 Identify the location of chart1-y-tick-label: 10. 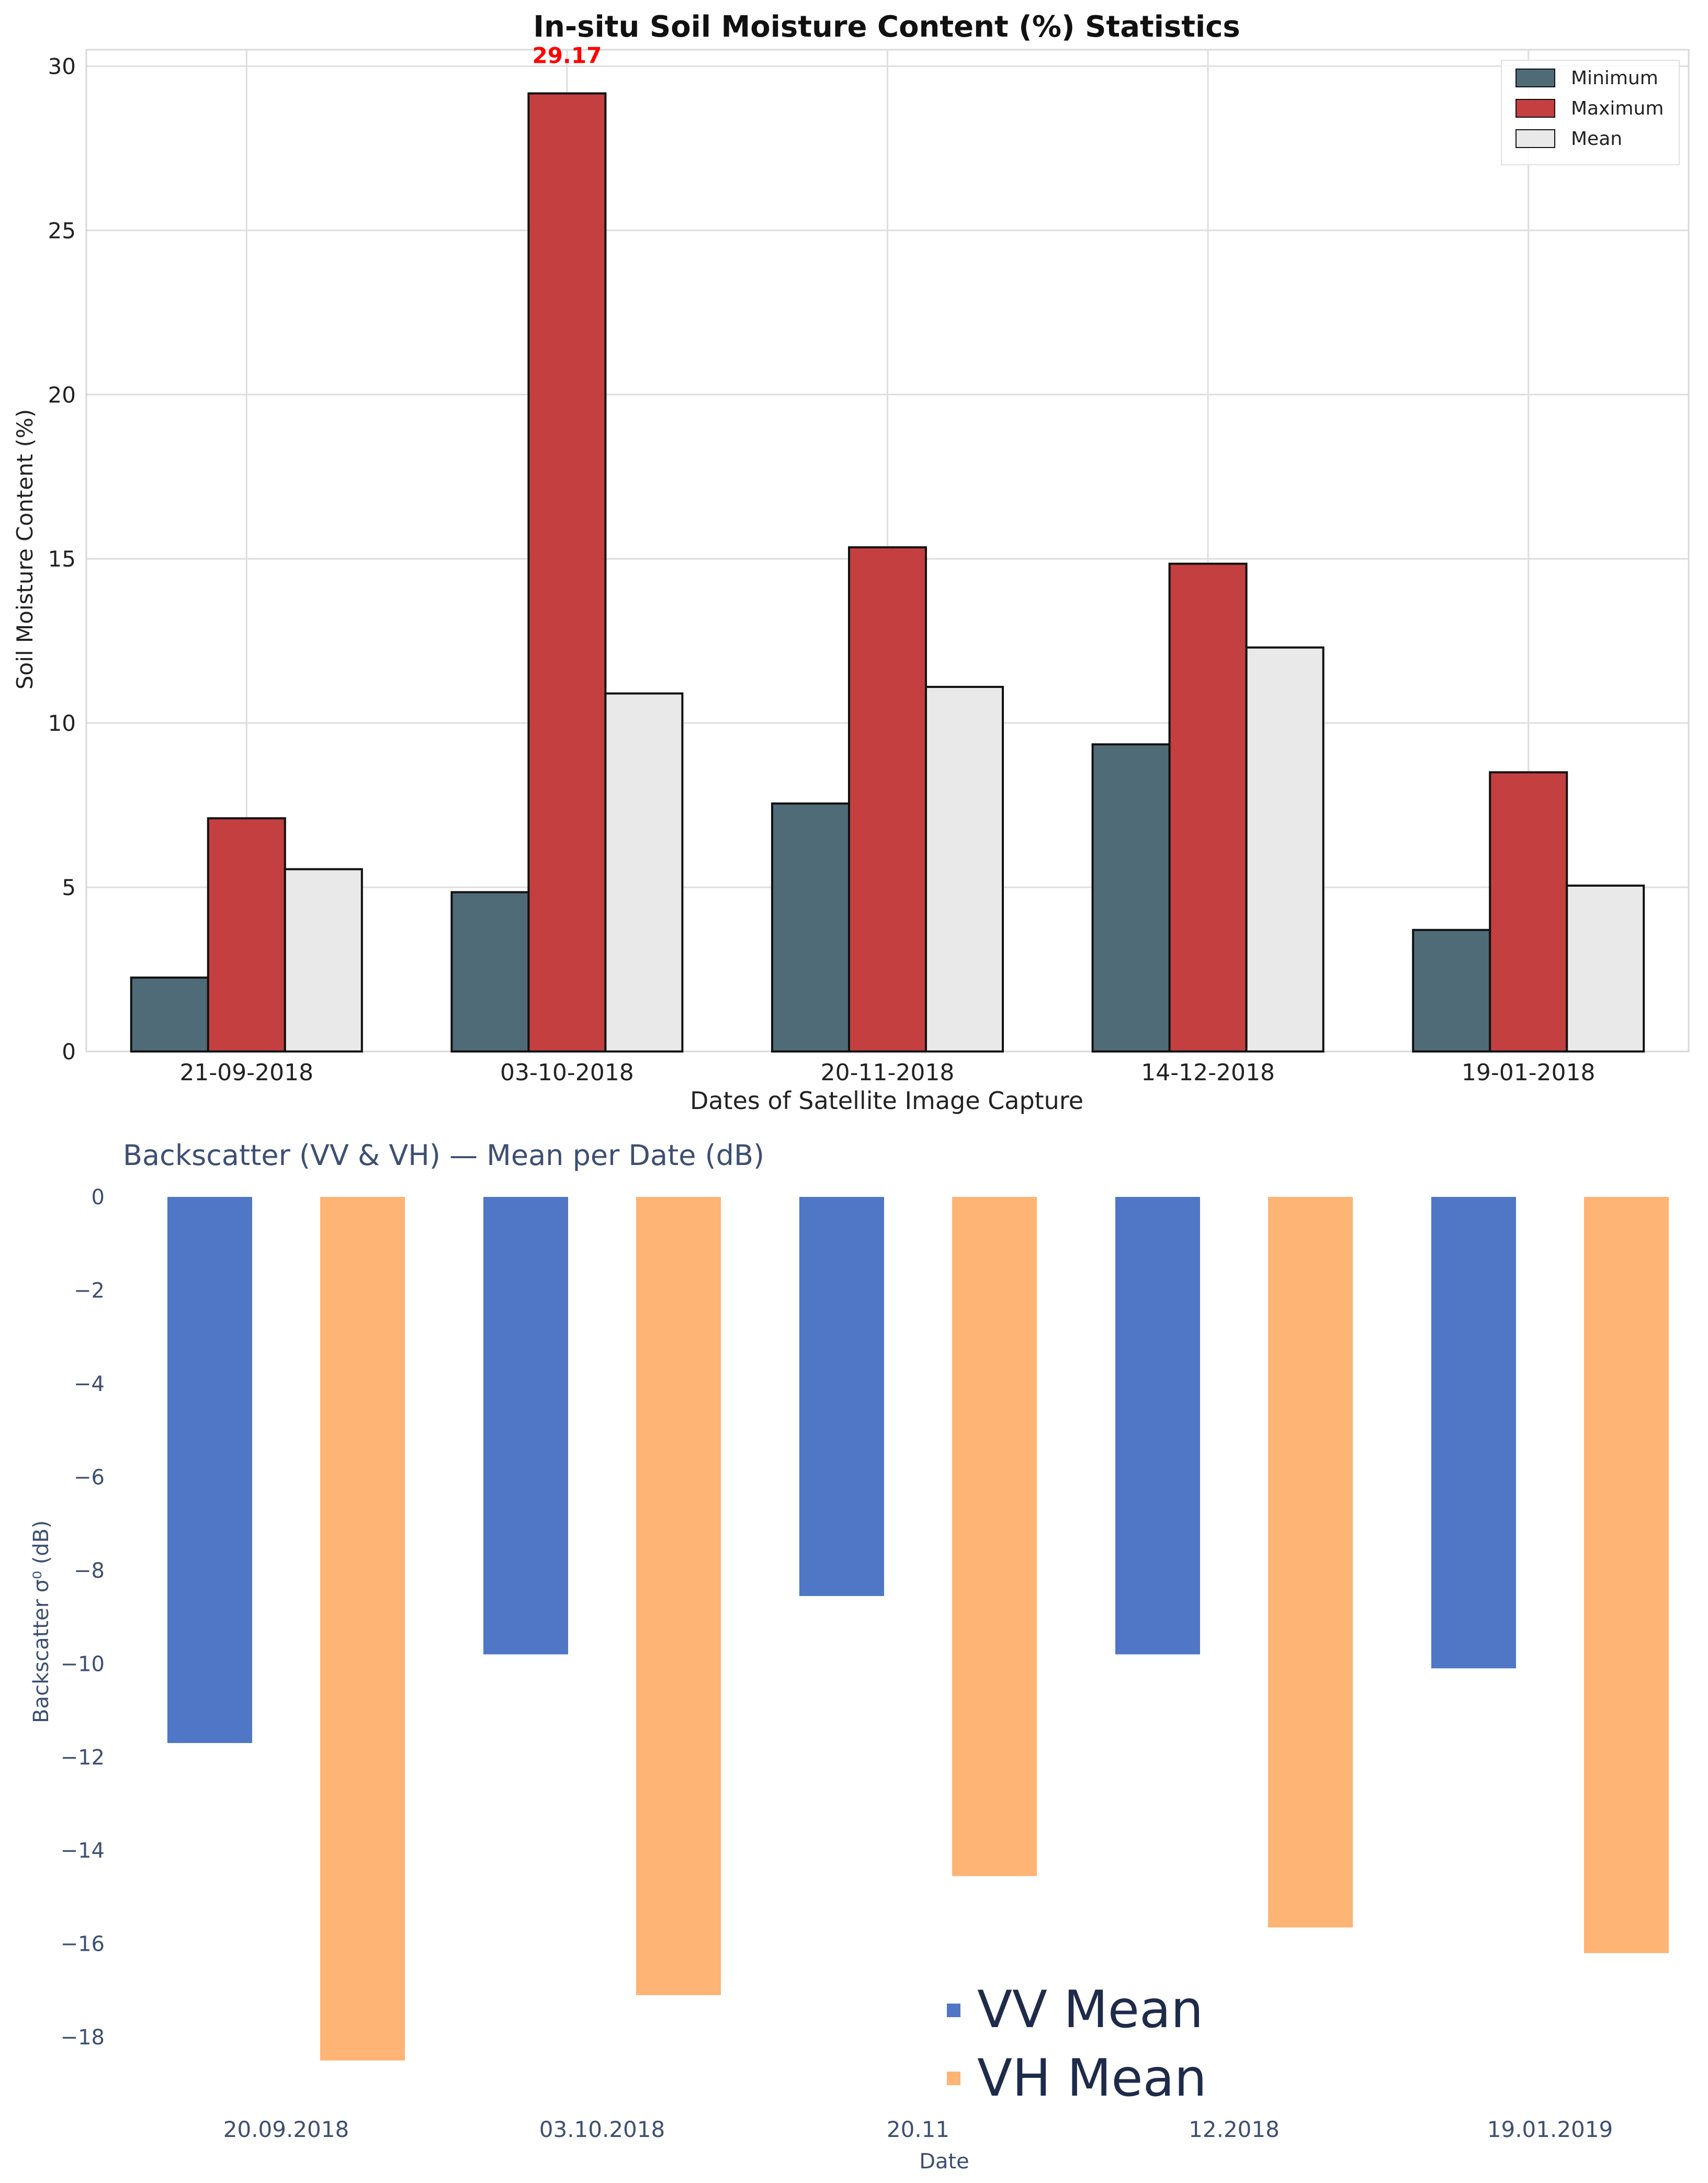
(62, 723).